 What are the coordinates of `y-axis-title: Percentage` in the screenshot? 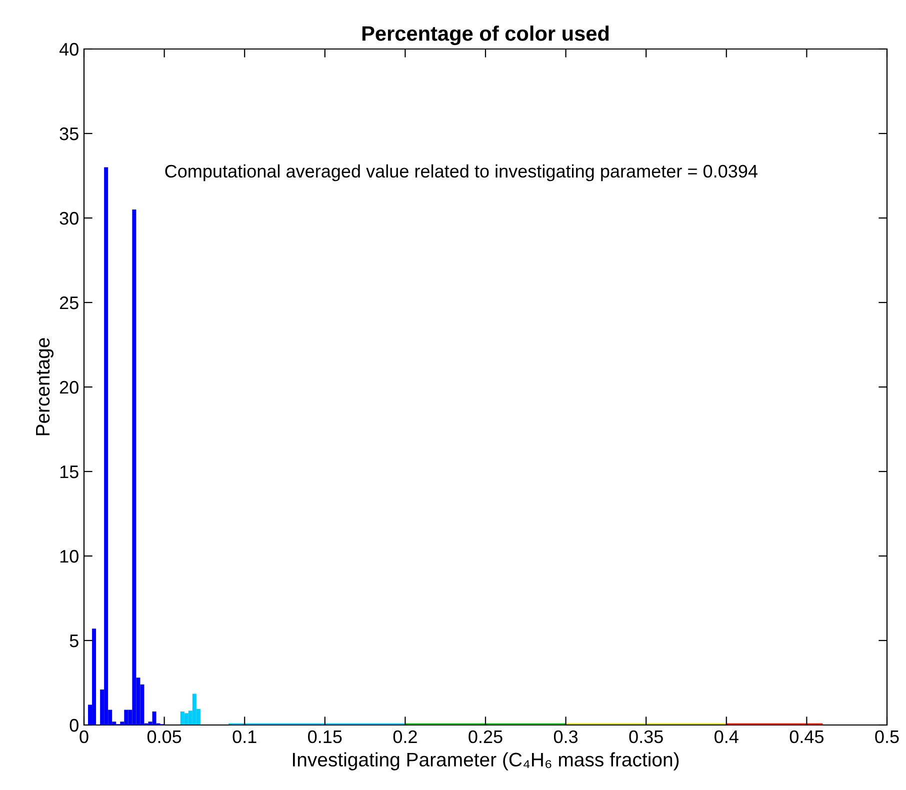 It's located at (45, 387).